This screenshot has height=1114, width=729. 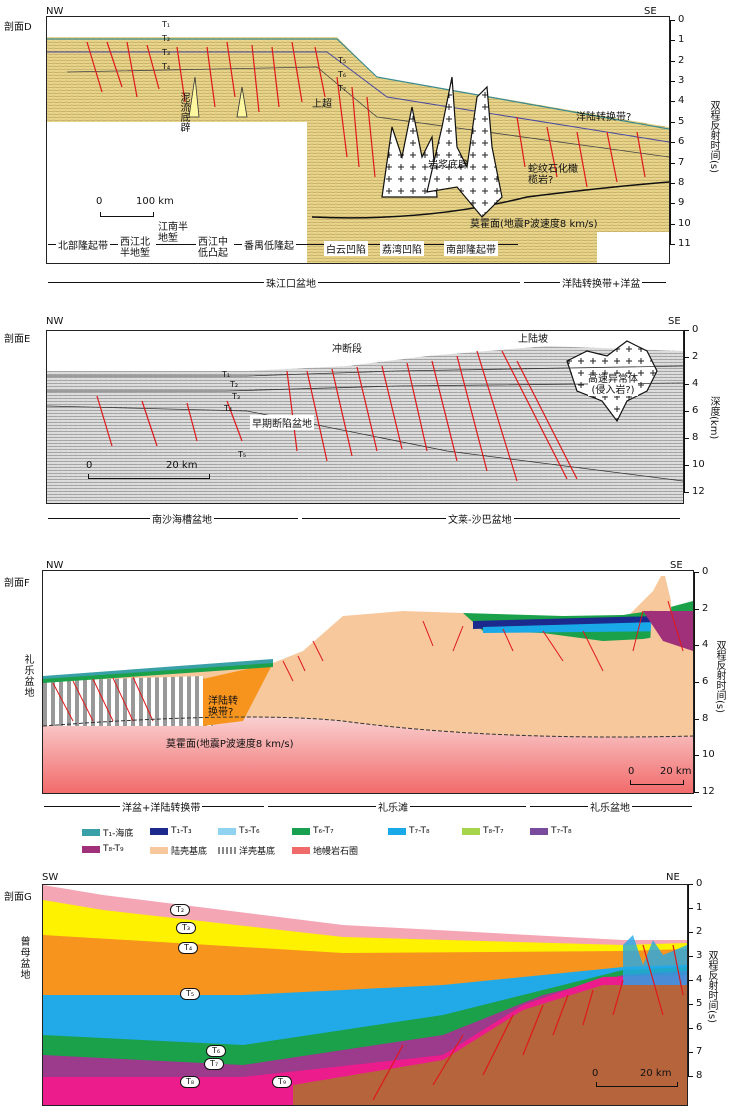 I want to click on zengmu-basin-label: 曾母盆地, so click(x=23, y=958).